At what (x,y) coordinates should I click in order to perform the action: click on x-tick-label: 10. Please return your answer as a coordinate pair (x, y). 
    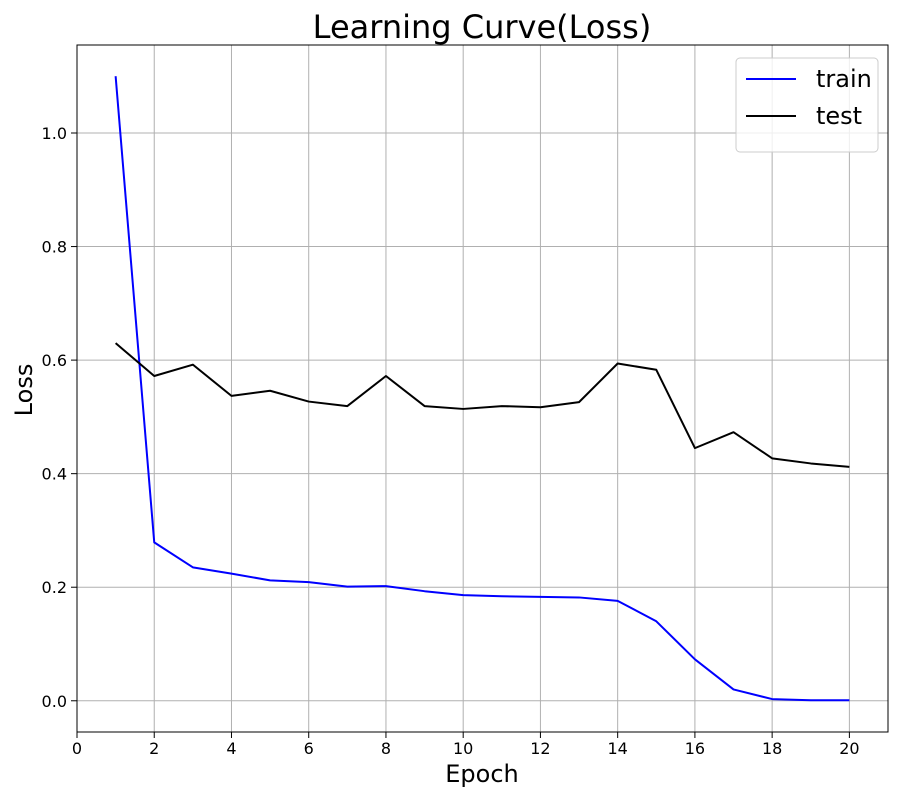
    Looking at the image, I should click on (463, 748).